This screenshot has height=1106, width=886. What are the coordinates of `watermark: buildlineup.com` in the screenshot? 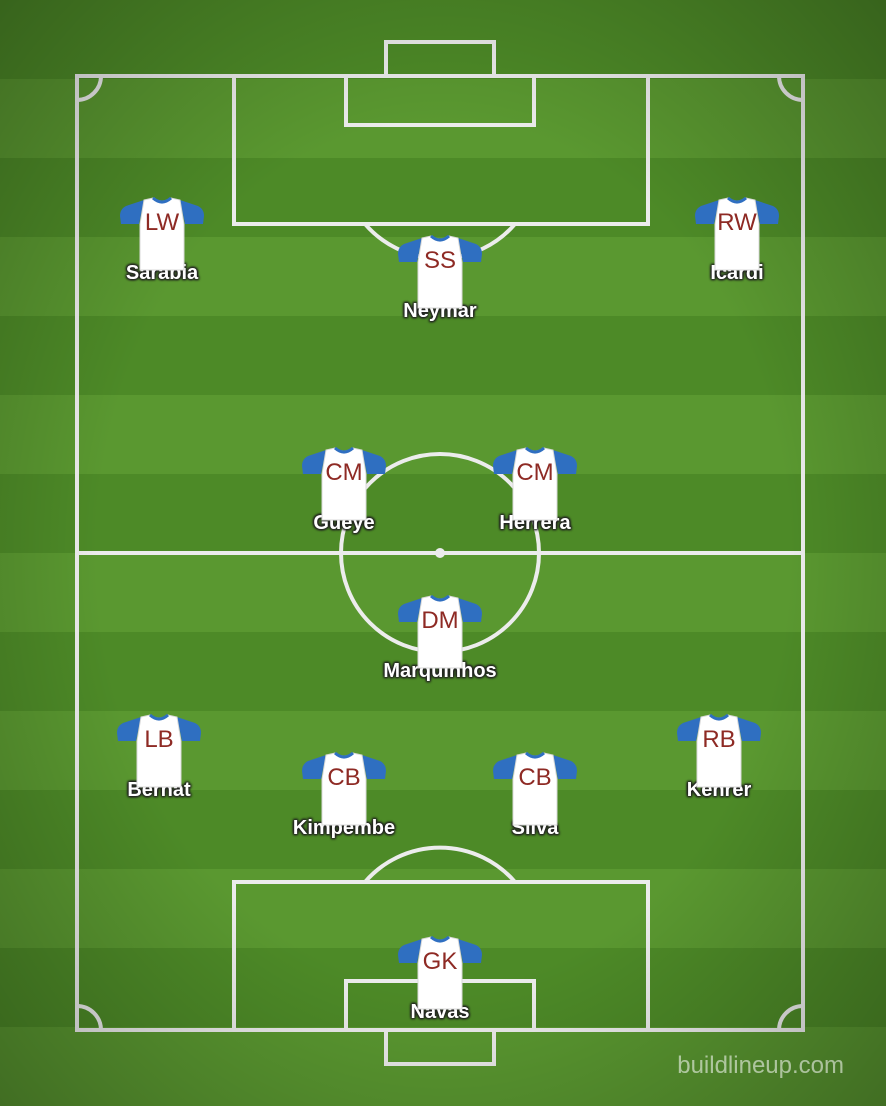 It's located at (760, 1065).